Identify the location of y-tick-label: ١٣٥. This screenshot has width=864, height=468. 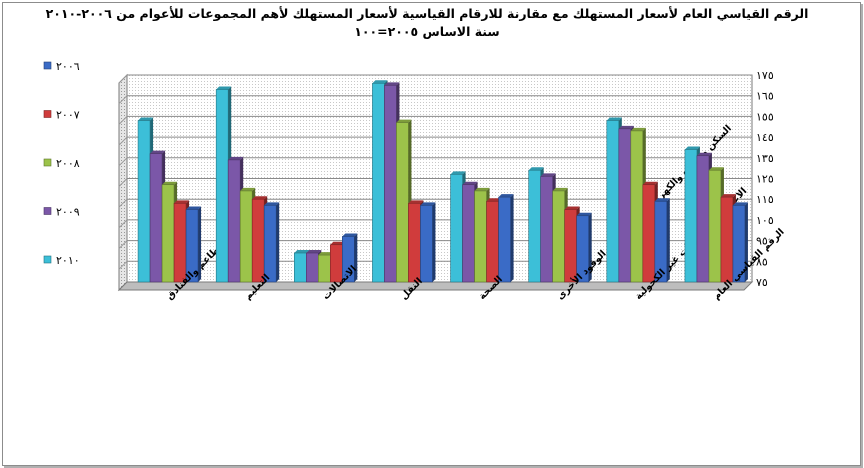
(765, 158).